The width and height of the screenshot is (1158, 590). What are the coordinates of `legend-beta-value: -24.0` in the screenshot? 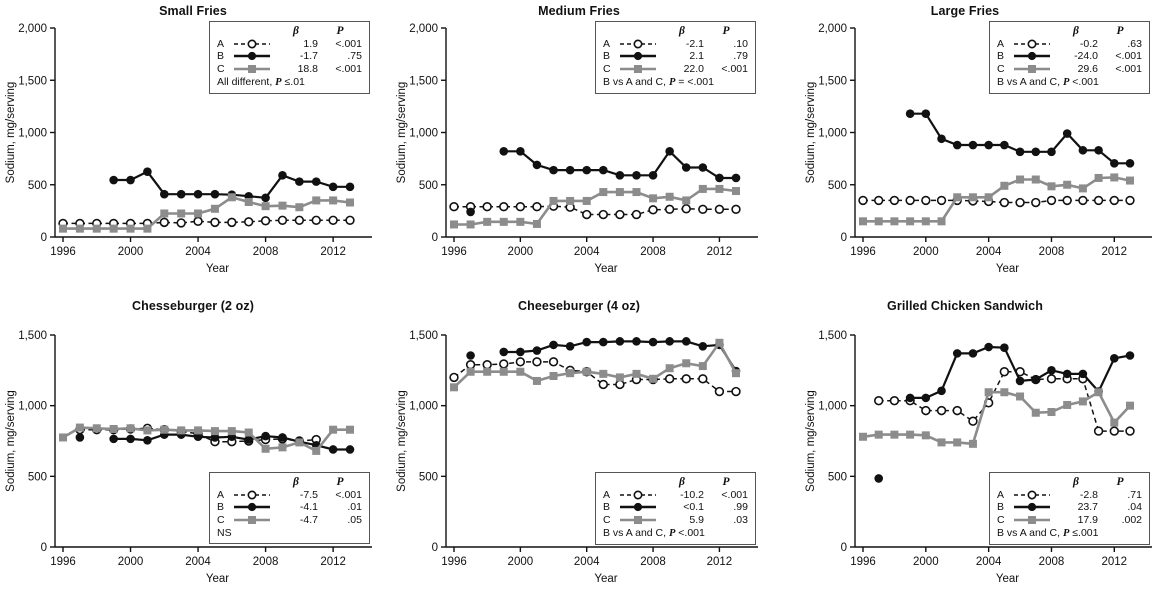 It's located at (1086, 56).